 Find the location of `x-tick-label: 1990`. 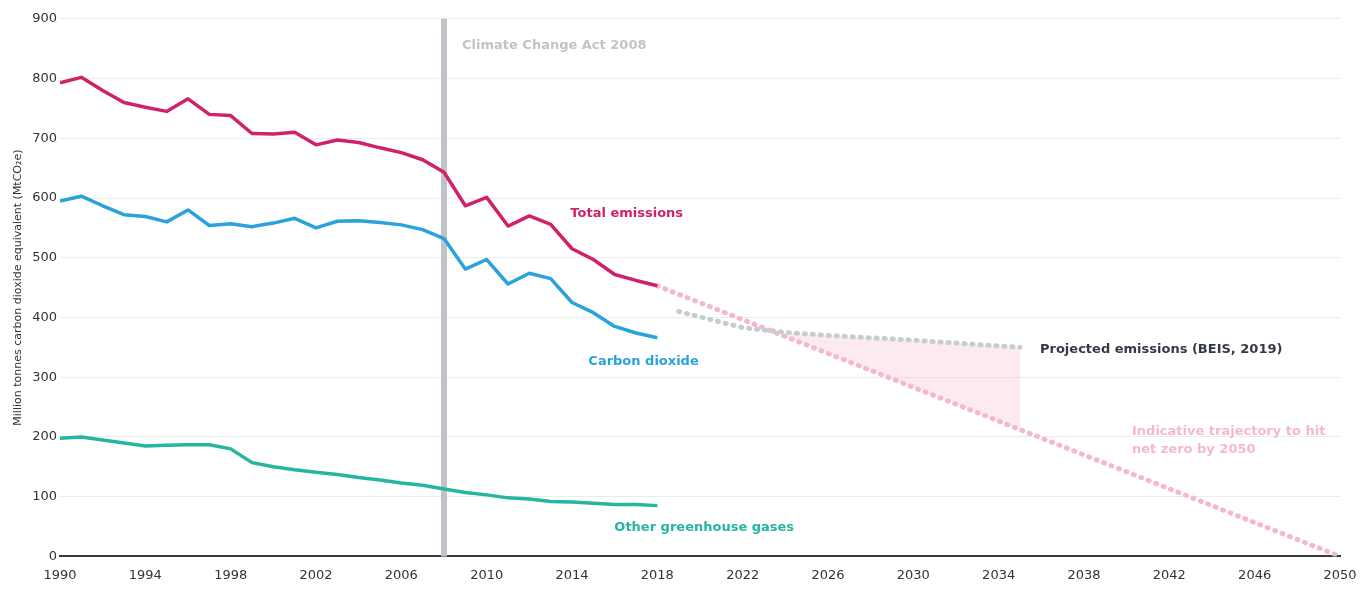

x-tick-label: 1990 is located at coordinates (60, 574).